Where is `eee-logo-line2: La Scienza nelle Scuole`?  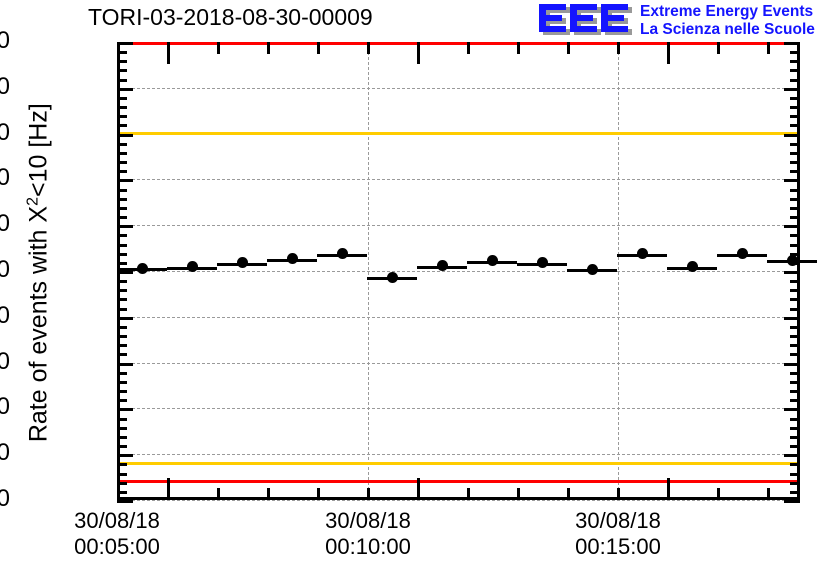
eee-logo-line2: La Scienza nelle Scuole is located at coordinates (727, 29).